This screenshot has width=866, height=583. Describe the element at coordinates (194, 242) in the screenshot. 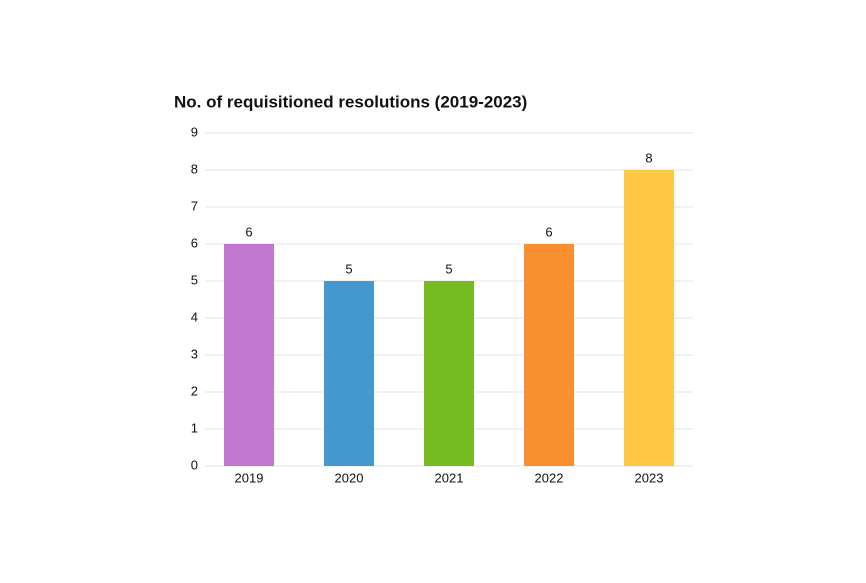

I see `y-tick-label: 6` at that location.